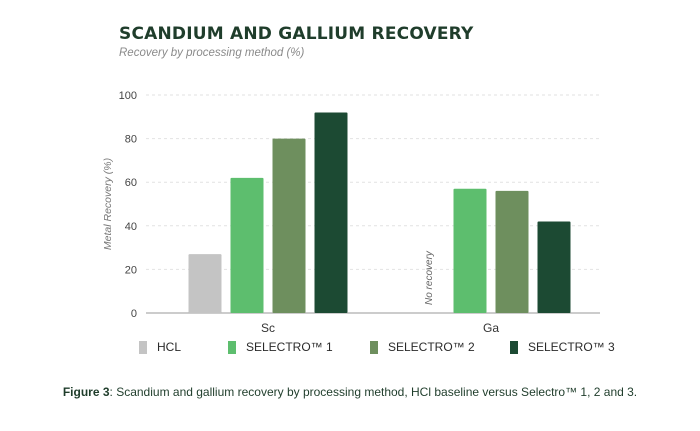  Describe the element at coordinates (571, 347) in the screenshot. I see `legend-label: SELECTRO™ 3` at that location.